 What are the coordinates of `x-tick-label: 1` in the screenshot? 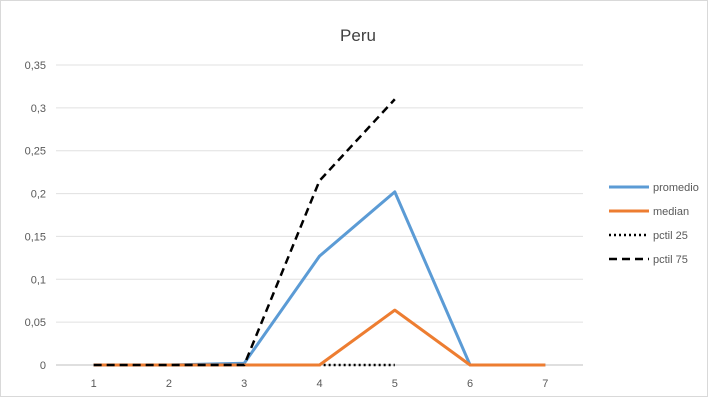 It's located at (94, 384).